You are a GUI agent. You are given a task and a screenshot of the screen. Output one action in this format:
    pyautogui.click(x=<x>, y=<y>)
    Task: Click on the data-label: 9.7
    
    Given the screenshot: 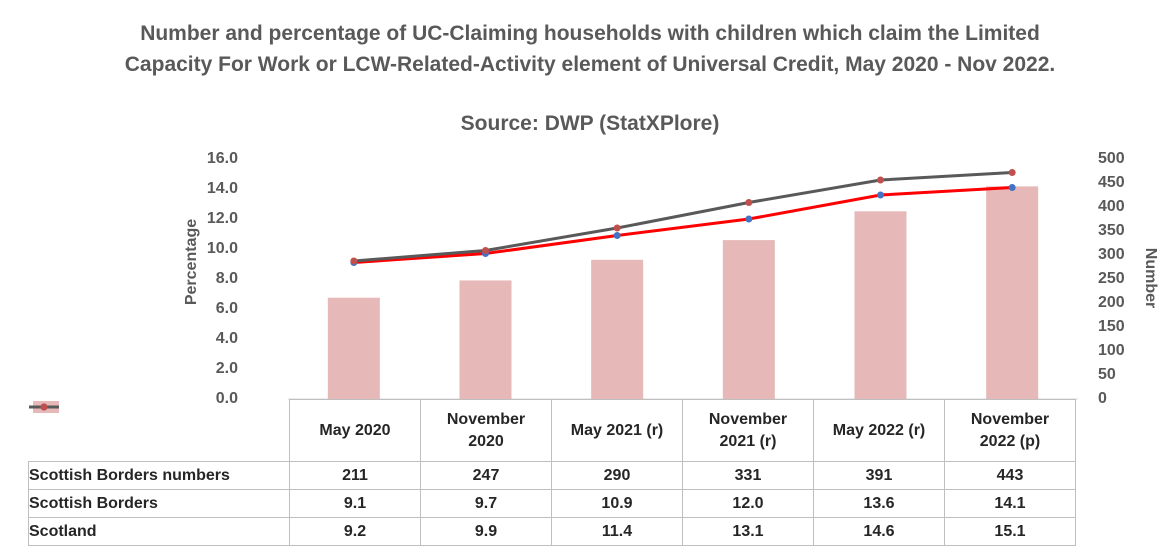 What is the action you would take?
    pyautogui.click(x=486, y=503)
    